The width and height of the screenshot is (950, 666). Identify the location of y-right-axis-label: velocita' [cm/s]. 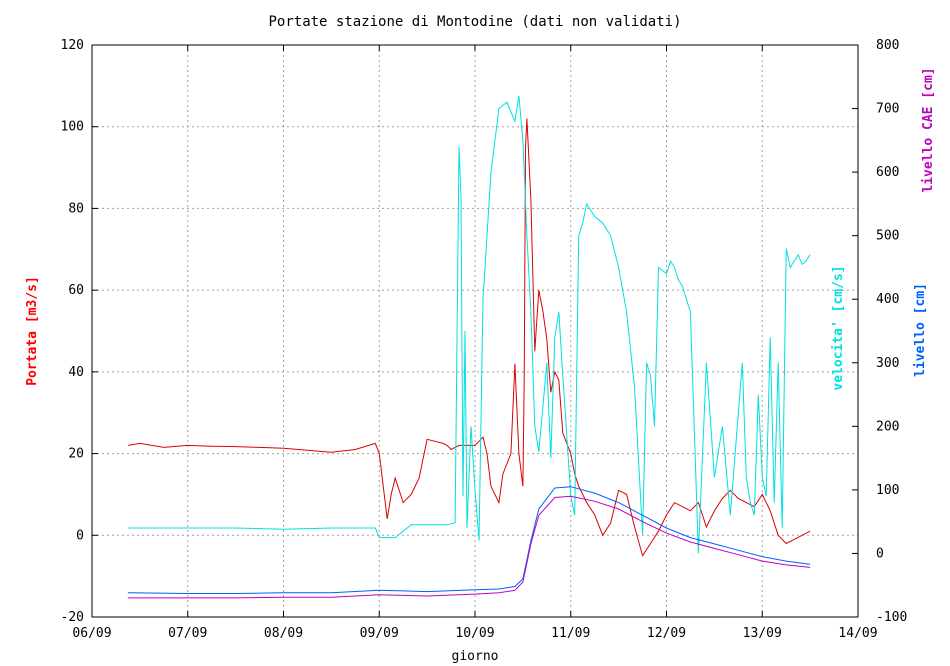
(838, 327).